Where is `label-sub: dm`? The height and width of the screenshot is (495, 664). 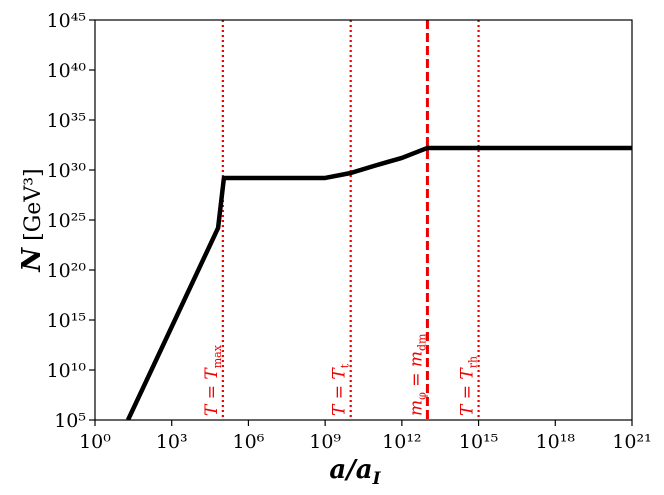 label-sub: dm is located at coordinates (421, 342).